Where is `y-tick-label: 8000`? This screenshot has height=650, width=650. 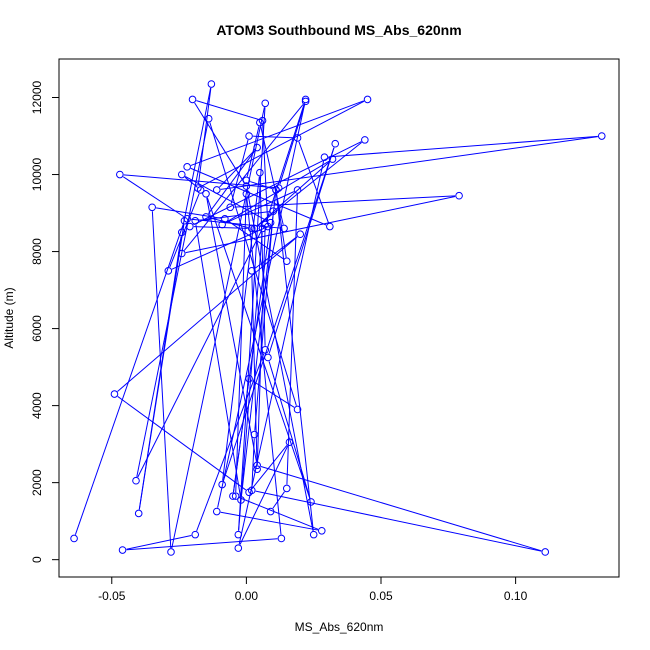
y-tick-label: 8000 is located at coordinates (37, 251).